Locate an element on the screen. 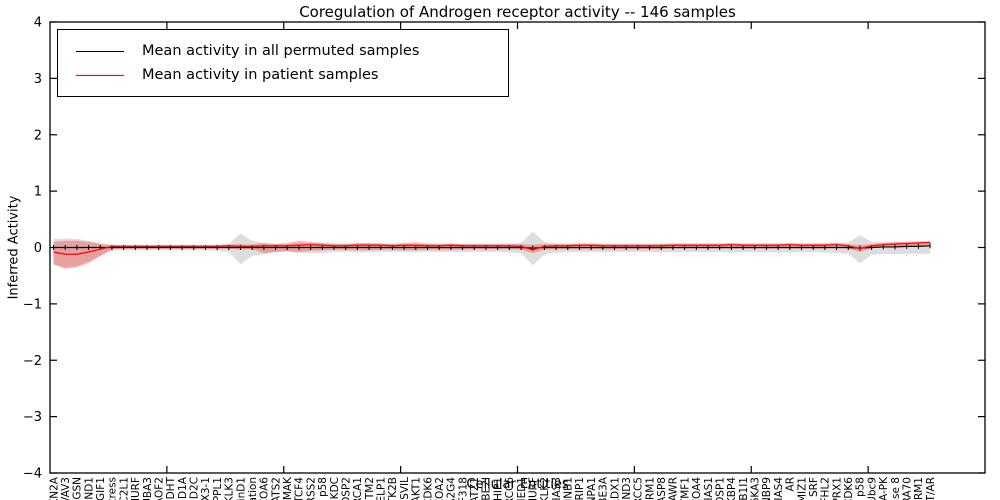 The image size is (1000, 500). x-category-label: PATZ1 is located at coordinates (475, 488).